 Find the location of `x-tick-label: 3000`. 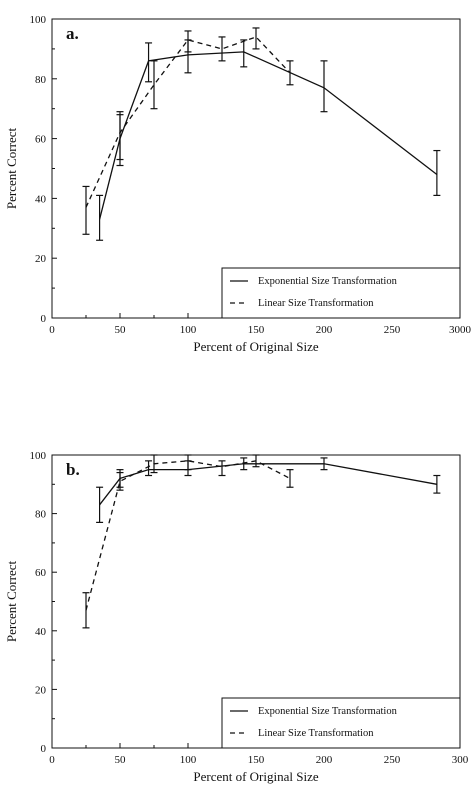

x-tick-label: 3000 is located at coordinates (460, 330).